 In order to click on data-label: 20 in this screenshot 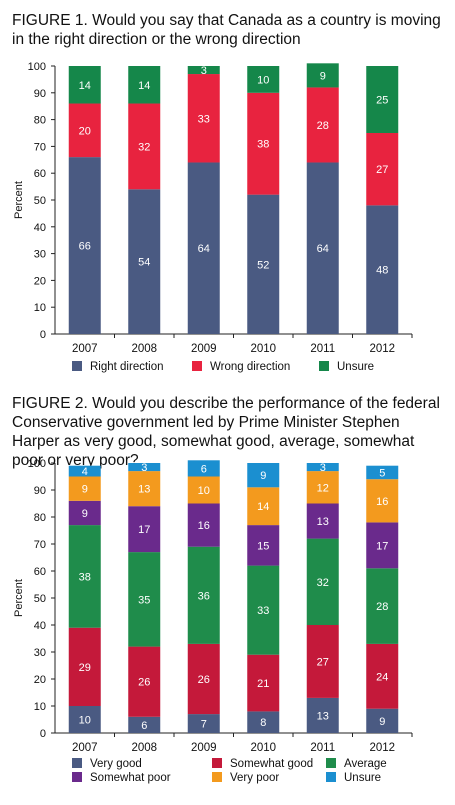, I will do `click(85, 131)`.